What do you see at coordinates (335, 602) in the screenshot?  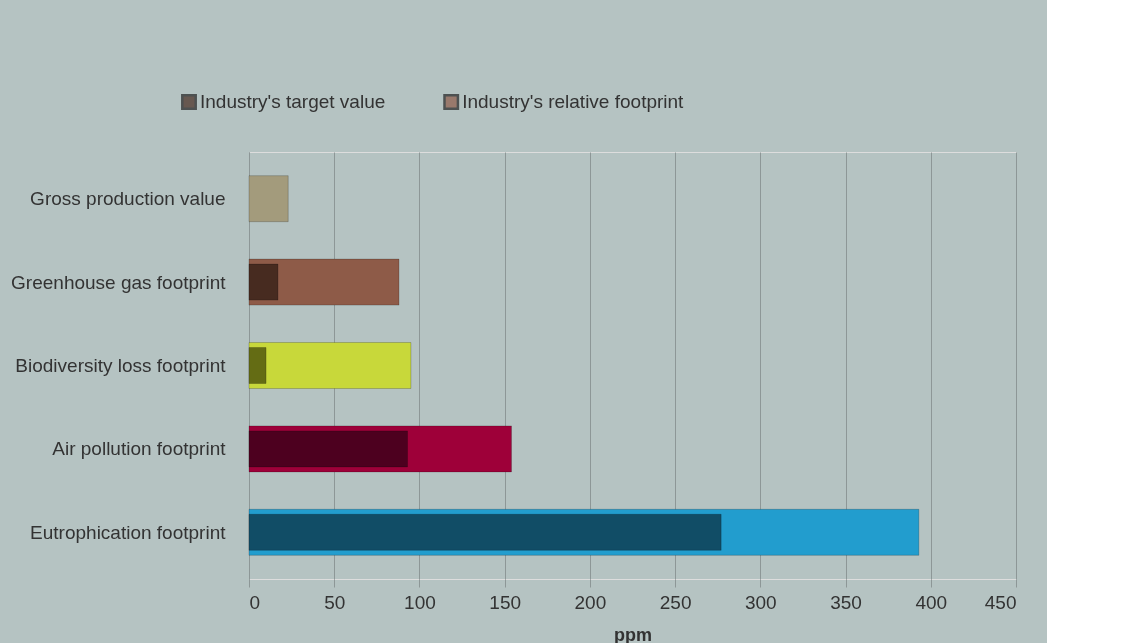 I see `x-tick-label: 50` at bounding box center [335, 602].